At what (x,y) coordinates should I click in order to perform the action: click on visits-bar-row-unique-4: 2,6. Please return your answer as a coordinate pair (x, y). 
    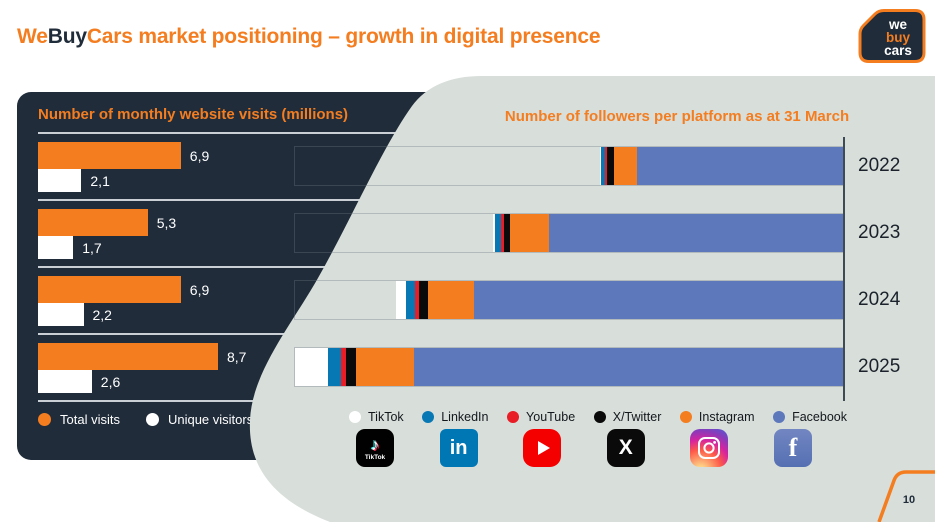
    Looking at the image, I should click on (357, 381).